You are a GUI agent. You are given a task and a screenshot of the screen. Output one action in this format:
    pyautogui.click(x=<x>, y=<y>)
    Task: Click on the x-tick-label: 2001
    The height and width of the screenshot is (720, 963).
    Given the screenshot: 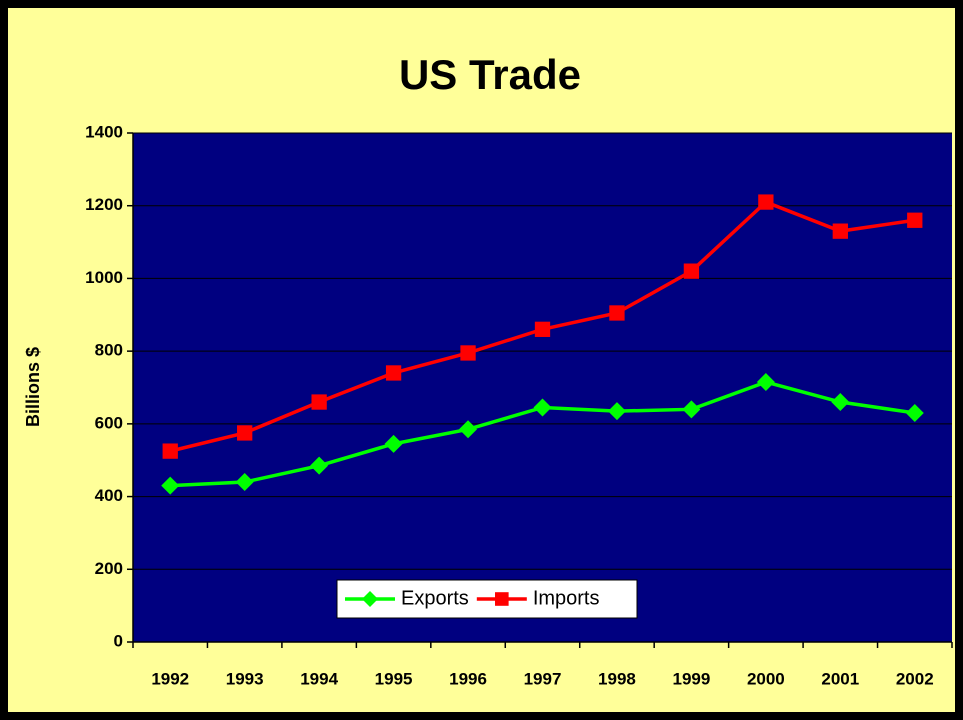 What is the action you would take?
    pyautogui.click(x=840, y=678)
    